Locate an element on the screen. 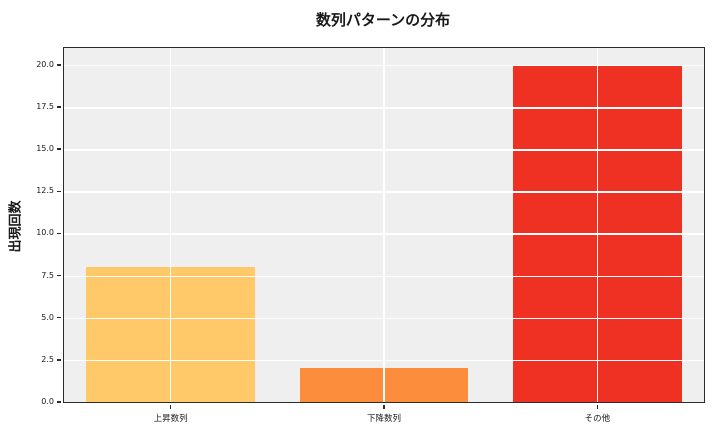  y-tick-label: 2.5 is located at coordinates (47, 359).